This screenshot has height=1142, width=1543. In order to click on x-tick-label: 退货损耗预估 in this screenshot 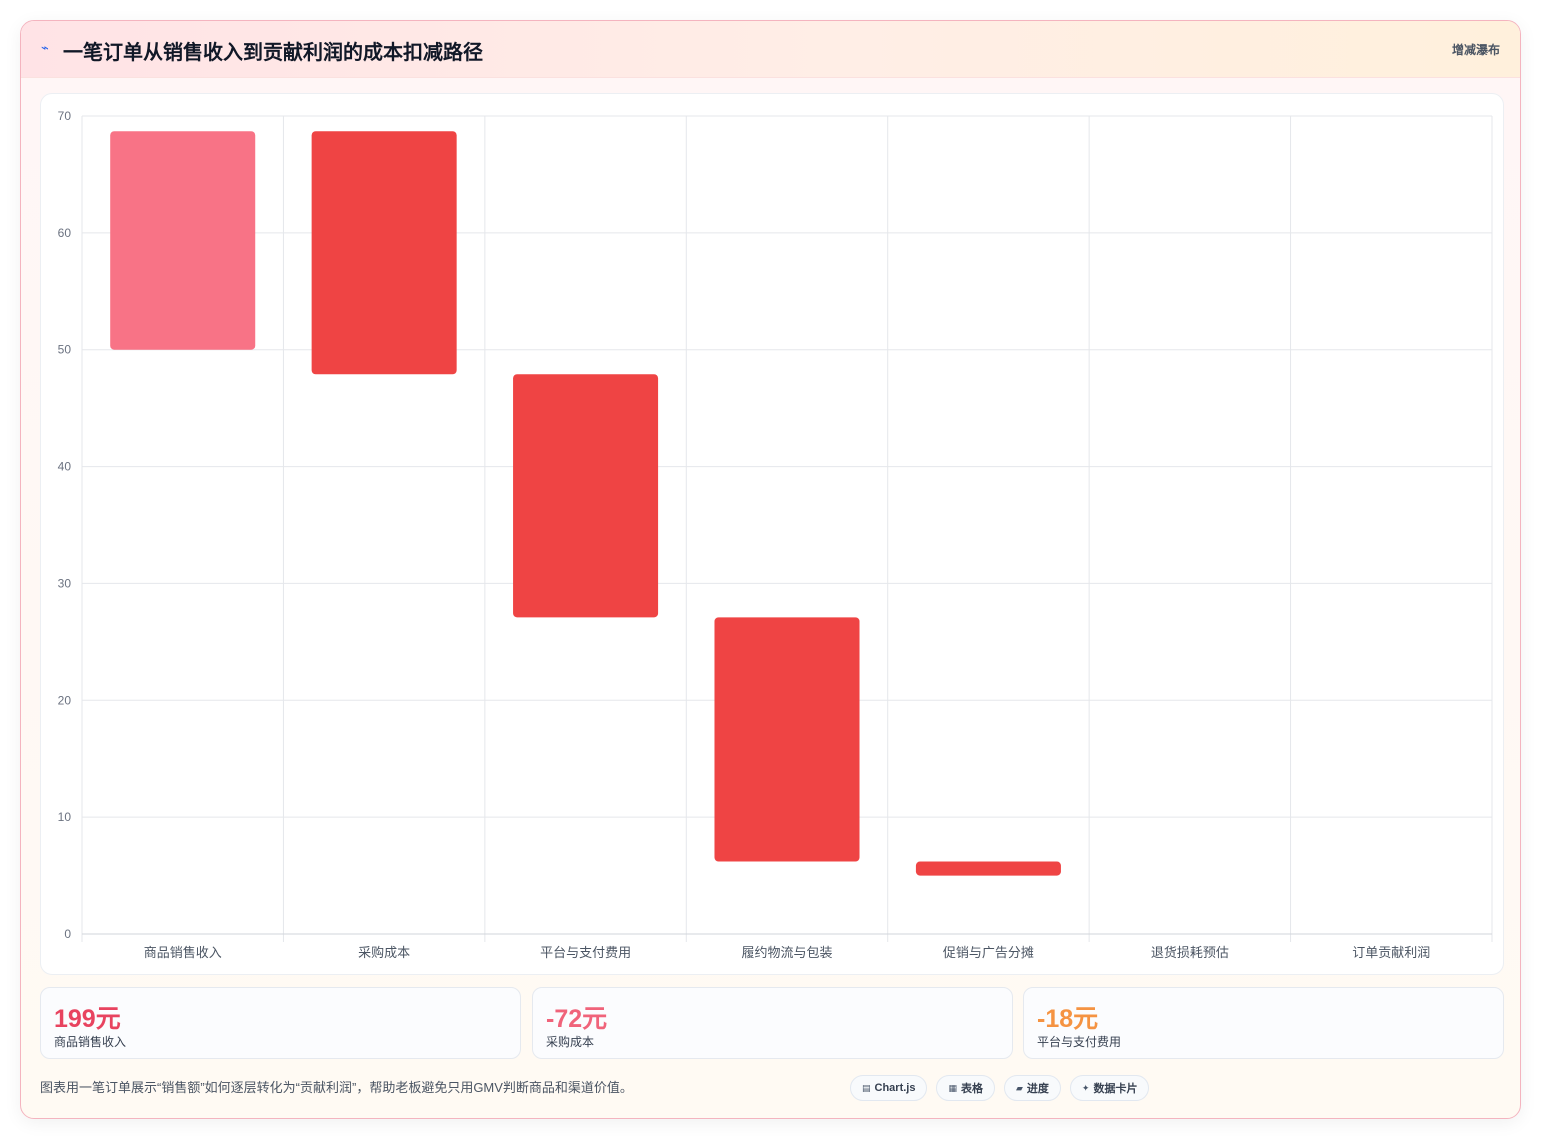, I will do `click(1190, 952)`.